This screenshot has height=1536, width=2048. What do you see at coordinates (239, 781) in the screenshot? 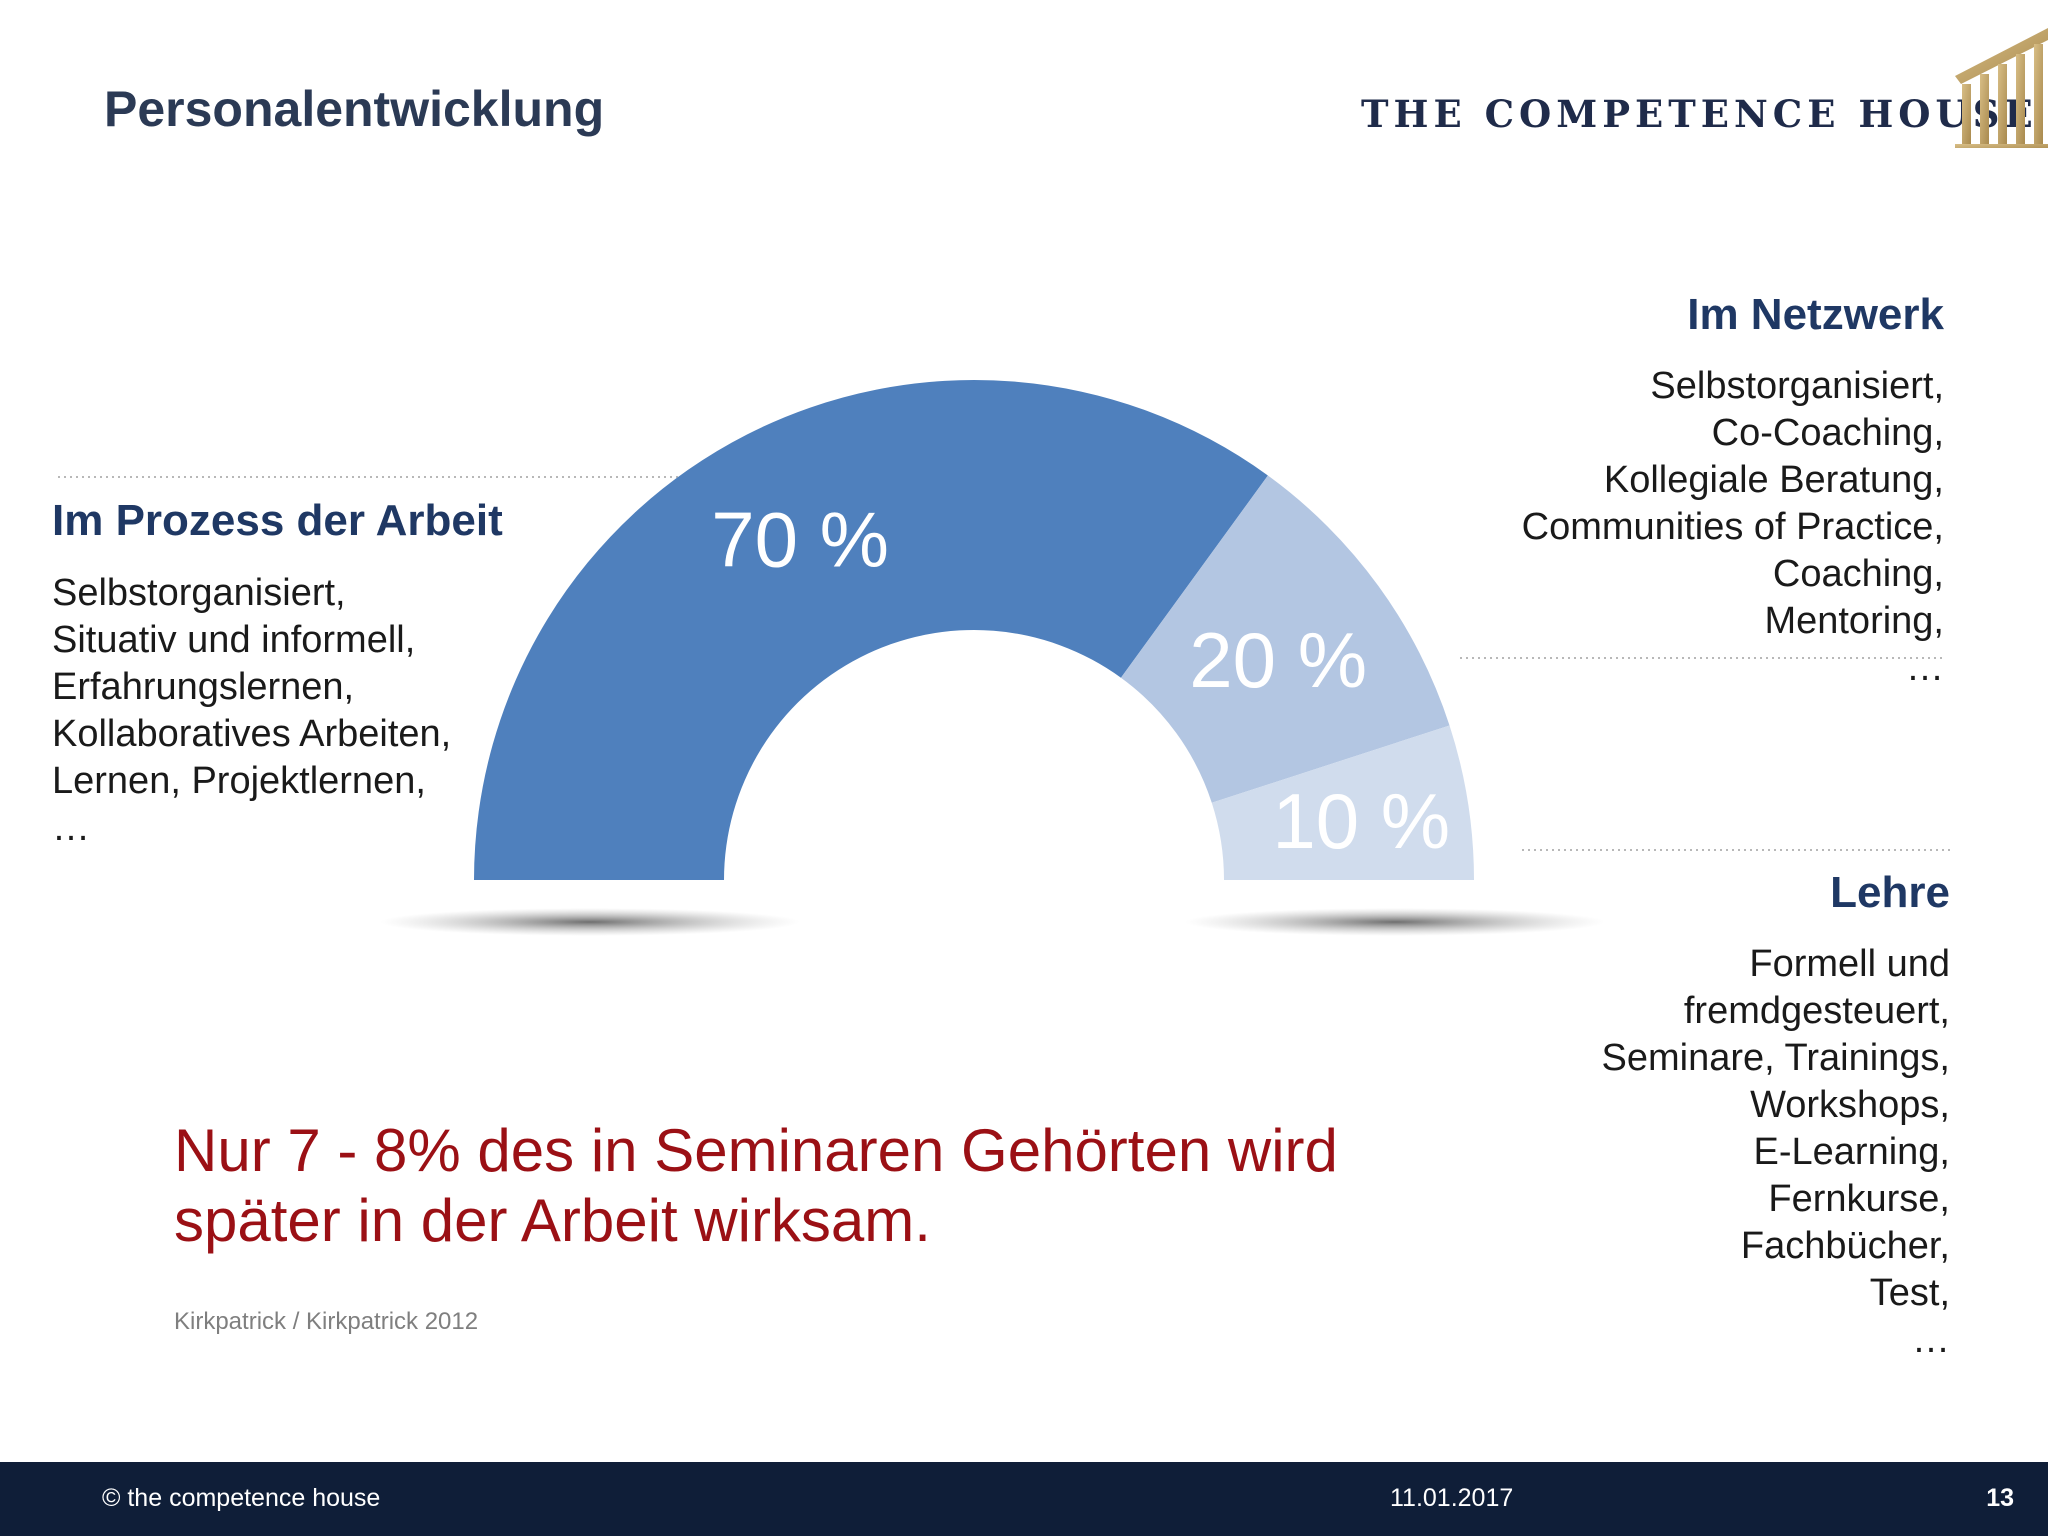
I see `list-item: Lernen, Projektlernen,` at bounding box center [239, 781].